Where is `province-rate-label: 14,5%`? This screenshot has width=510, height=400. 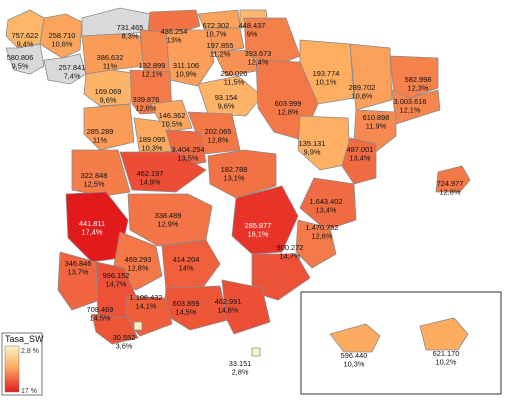 province-rate-label: 14,5% is located at coordinates (186, 312).